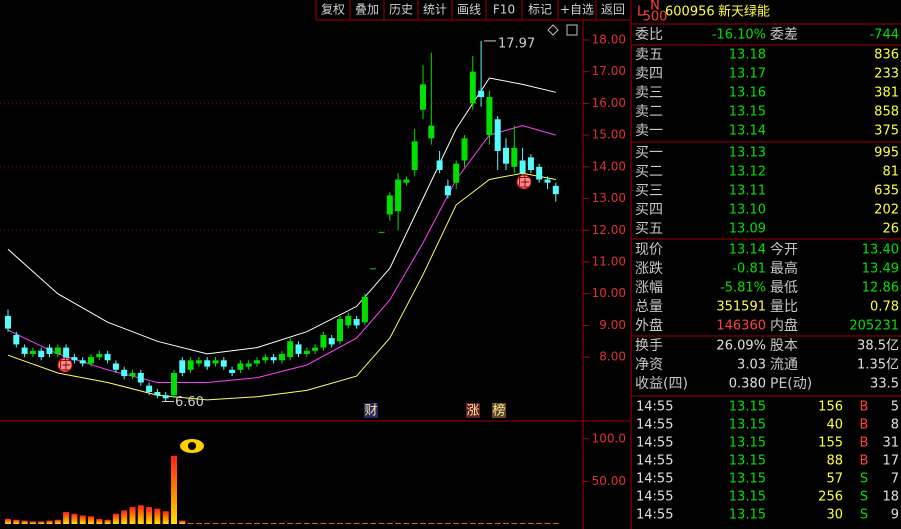 Image resolution: width=901 pixels, height=529 pixels. Describe the element at coordinates (890, 172) in the screenshot. I see `quantity: 81` at that location.